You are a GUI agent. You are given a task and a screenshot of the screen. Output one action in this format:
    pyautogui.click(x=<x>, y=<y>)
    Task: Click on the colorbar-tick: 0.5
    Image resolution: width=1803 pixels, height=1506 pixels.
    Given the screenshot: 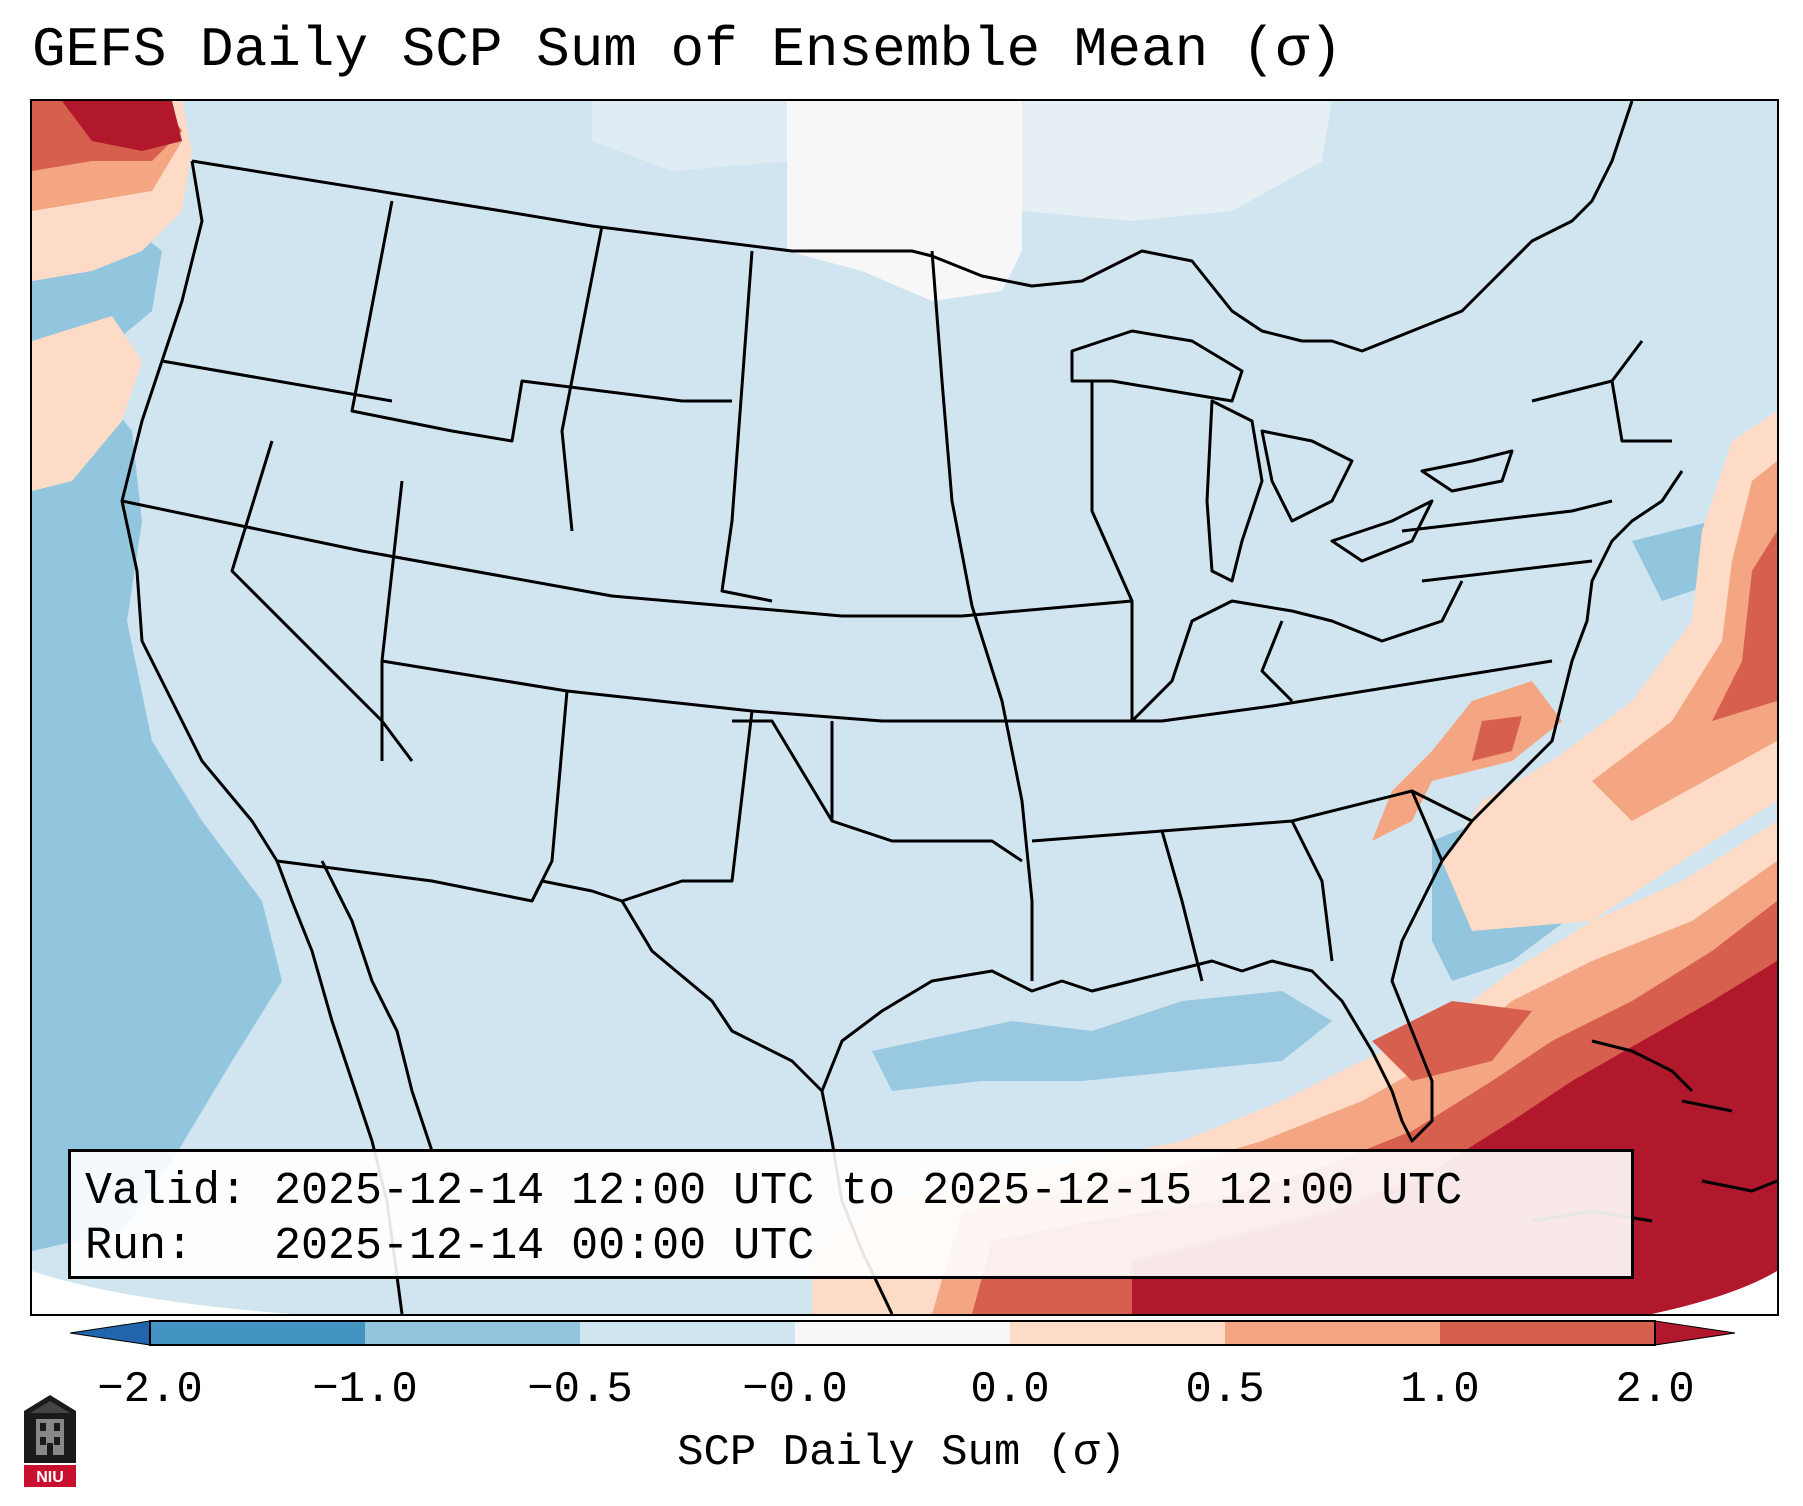 What is the action you would take?
    pyautogui.click(x=1225, y=1390)
    